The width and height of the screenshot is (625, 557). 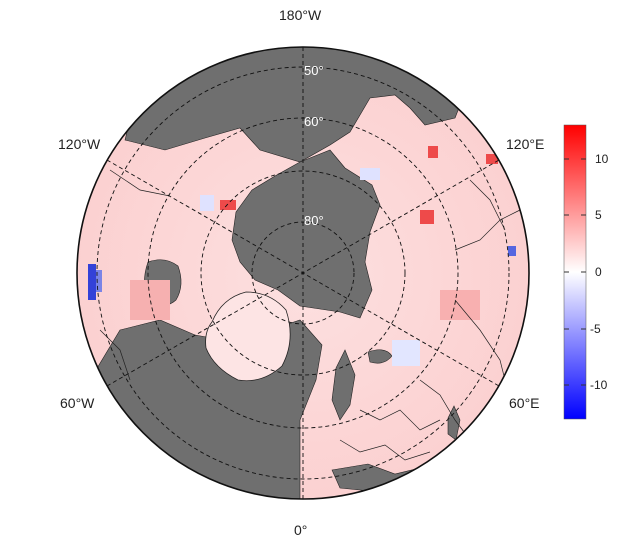 I want to click on greenland-landmass, so click(x=248, y=336).